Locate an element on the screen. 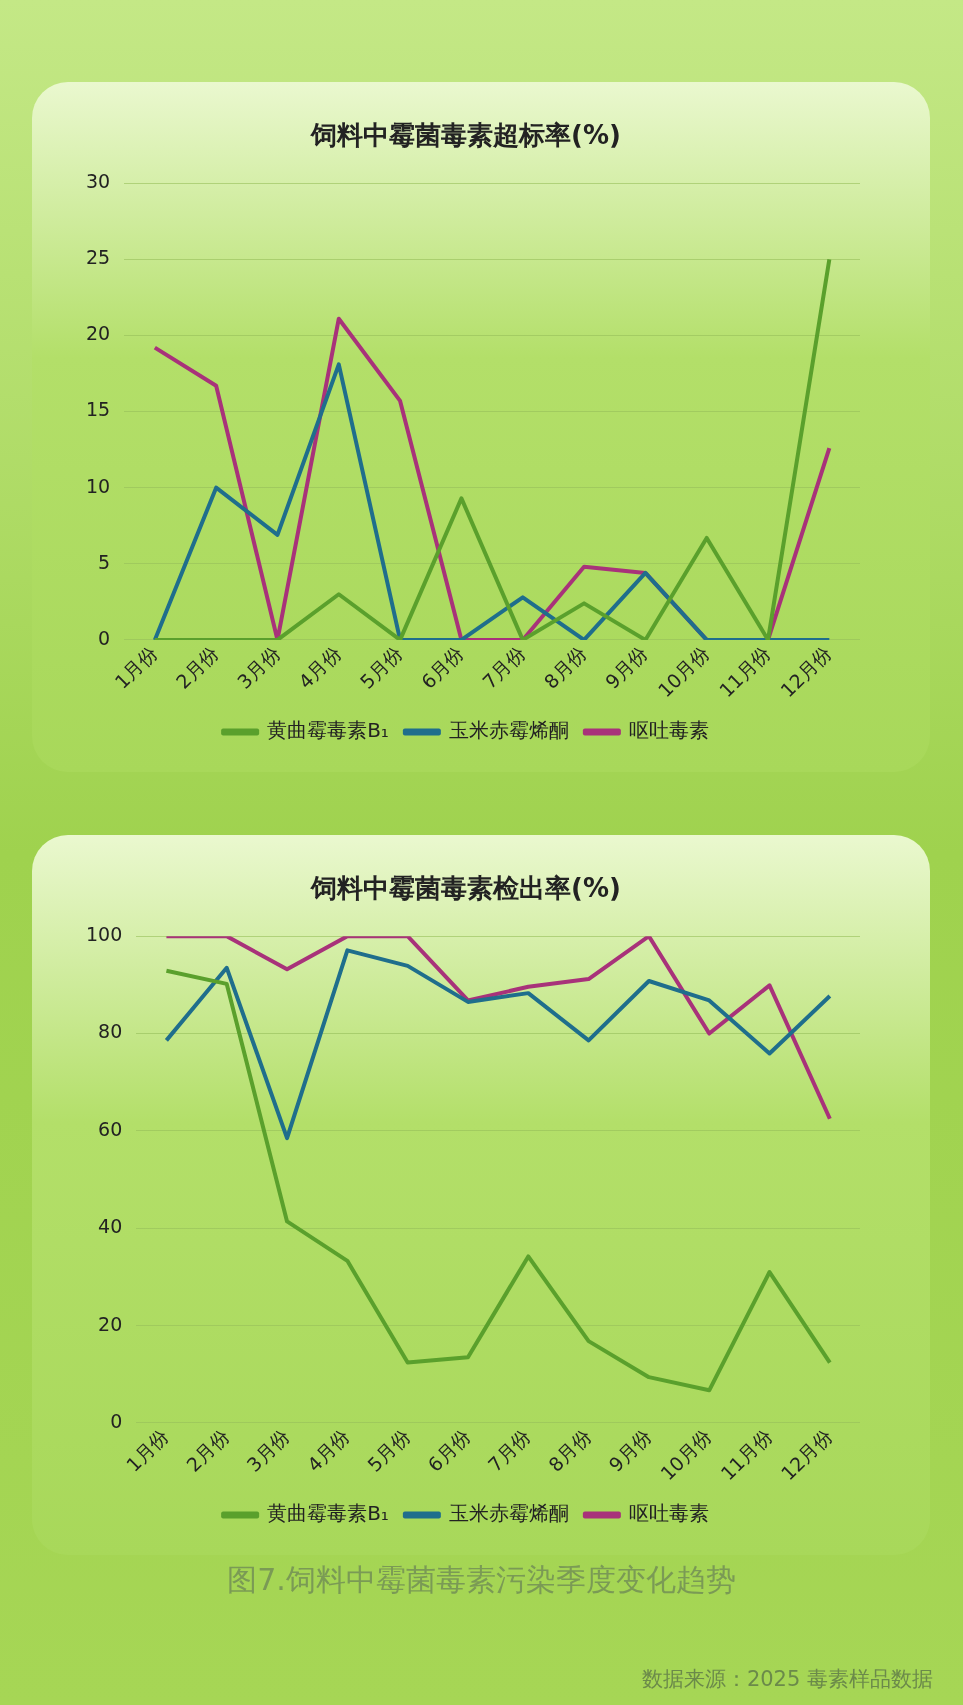 This screenshot has width=963, height=1705. y-tick-label: 40 is located at coordinates (110, 1226).